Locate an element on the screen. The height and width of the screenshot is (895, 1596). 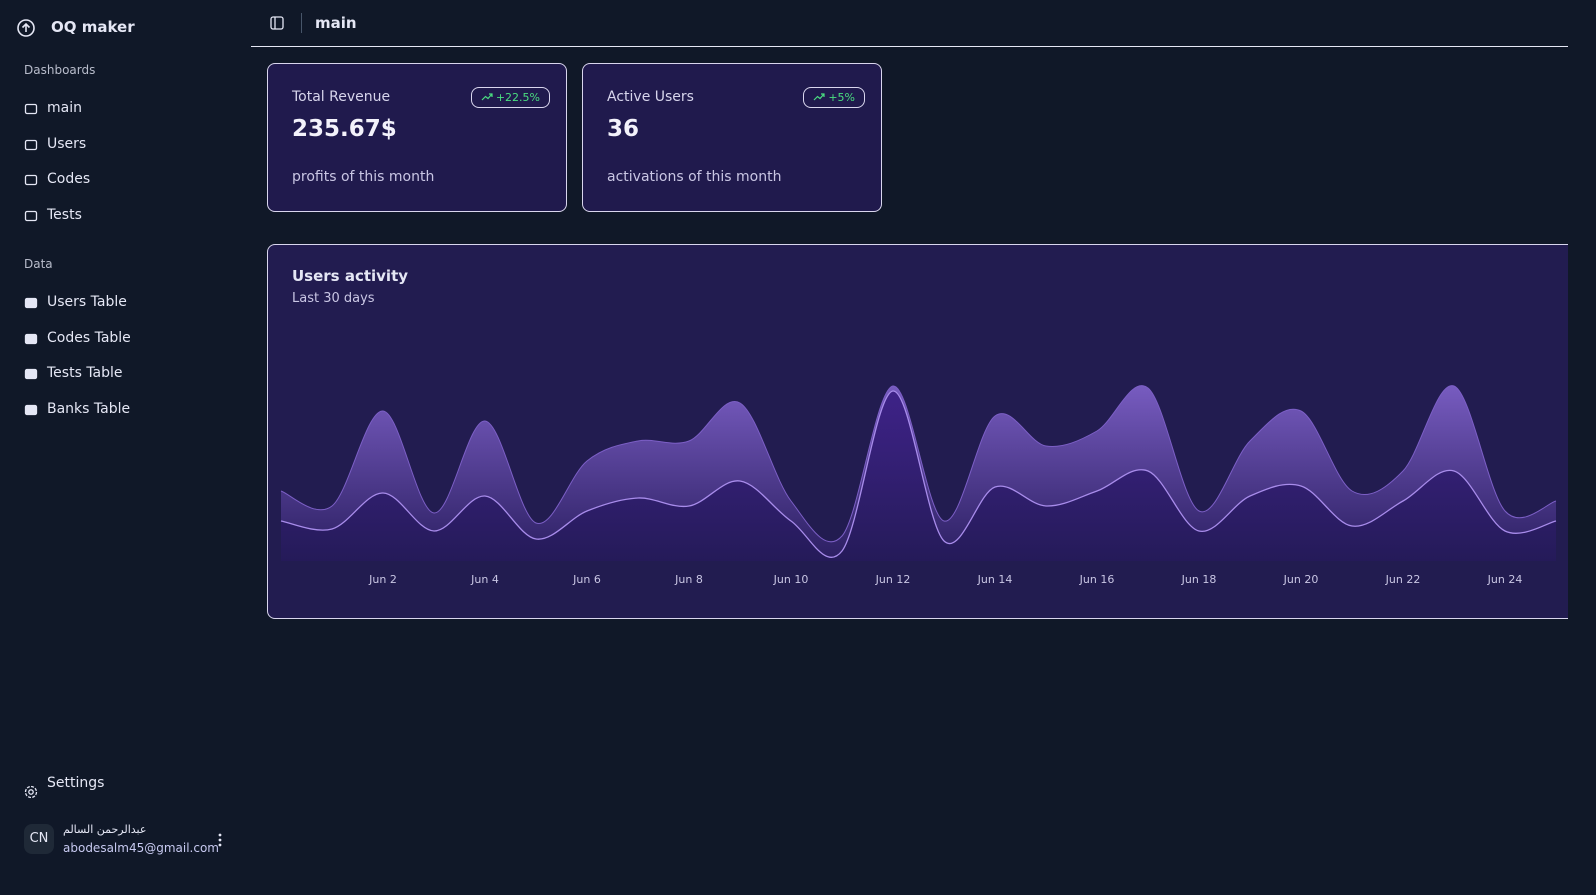
user-menu is located at coordinates (220, 840).